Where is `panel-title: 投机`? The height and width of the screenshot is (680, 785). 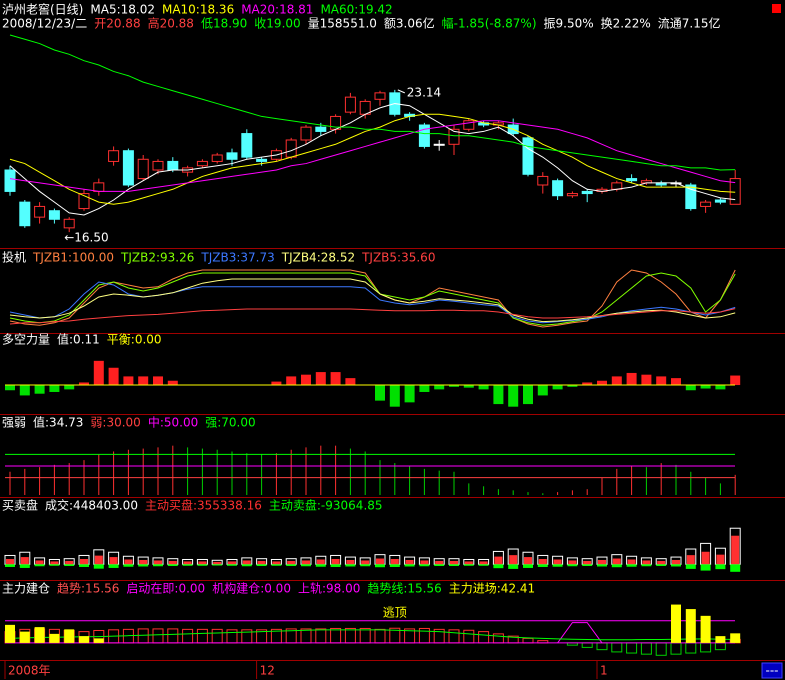
panel-title: 投机 is located at coordinates (14, 257).